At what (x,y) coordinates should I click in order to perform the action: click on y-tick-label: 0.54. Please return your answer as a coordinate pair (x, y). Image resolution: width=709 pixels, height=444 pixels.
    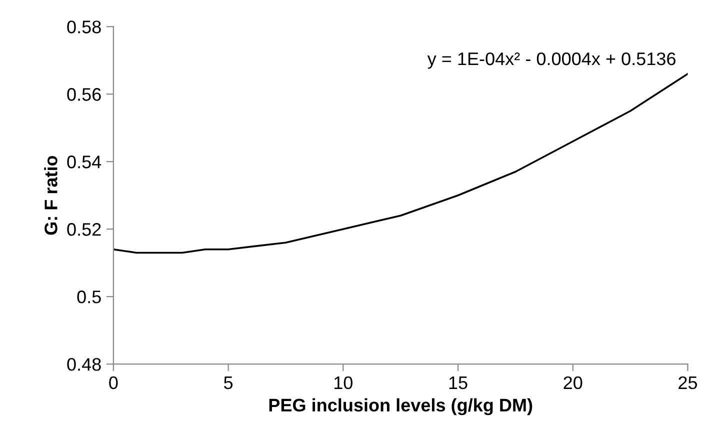
    Looking at the image, I should click on (84, 162).